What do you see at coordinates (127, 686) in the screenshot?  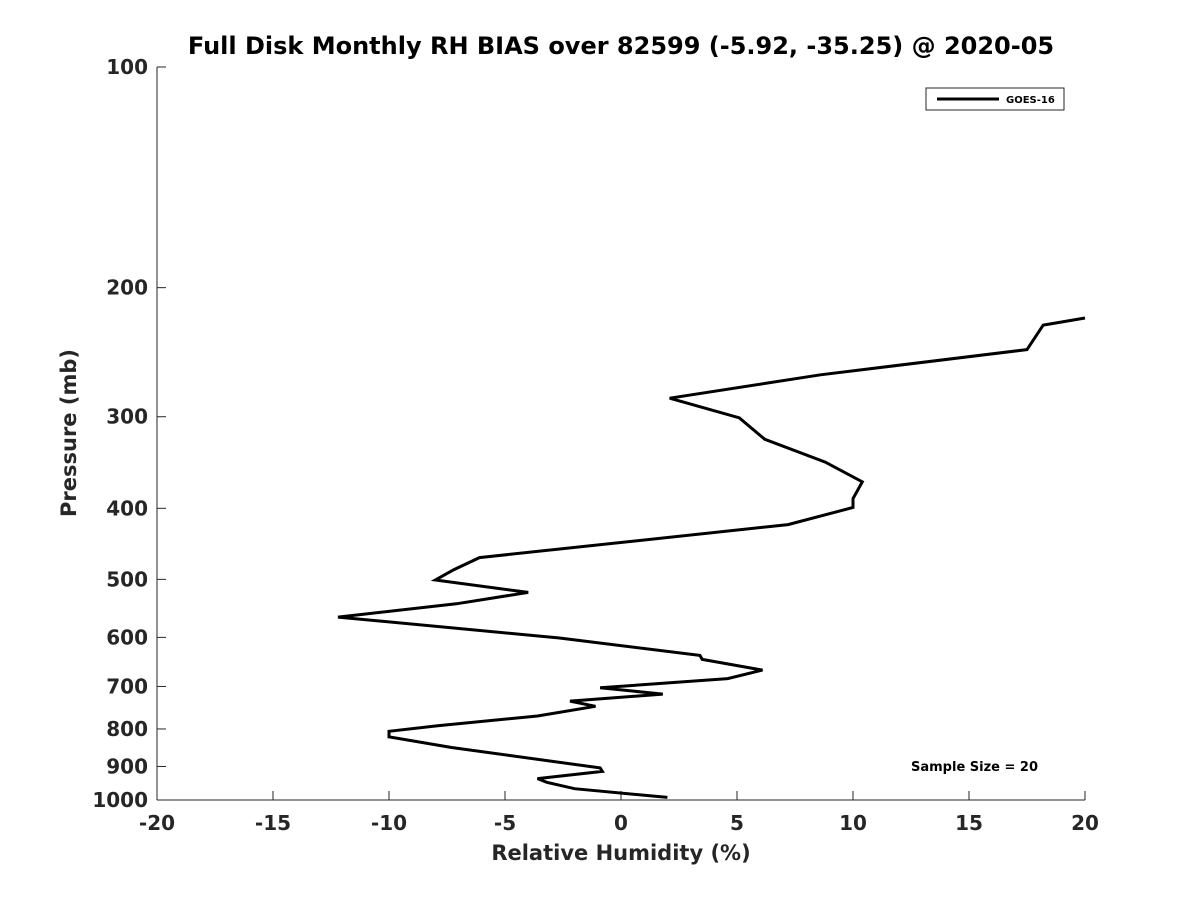 I see `y-tick-label: 700` at bounding box center [127, 686].